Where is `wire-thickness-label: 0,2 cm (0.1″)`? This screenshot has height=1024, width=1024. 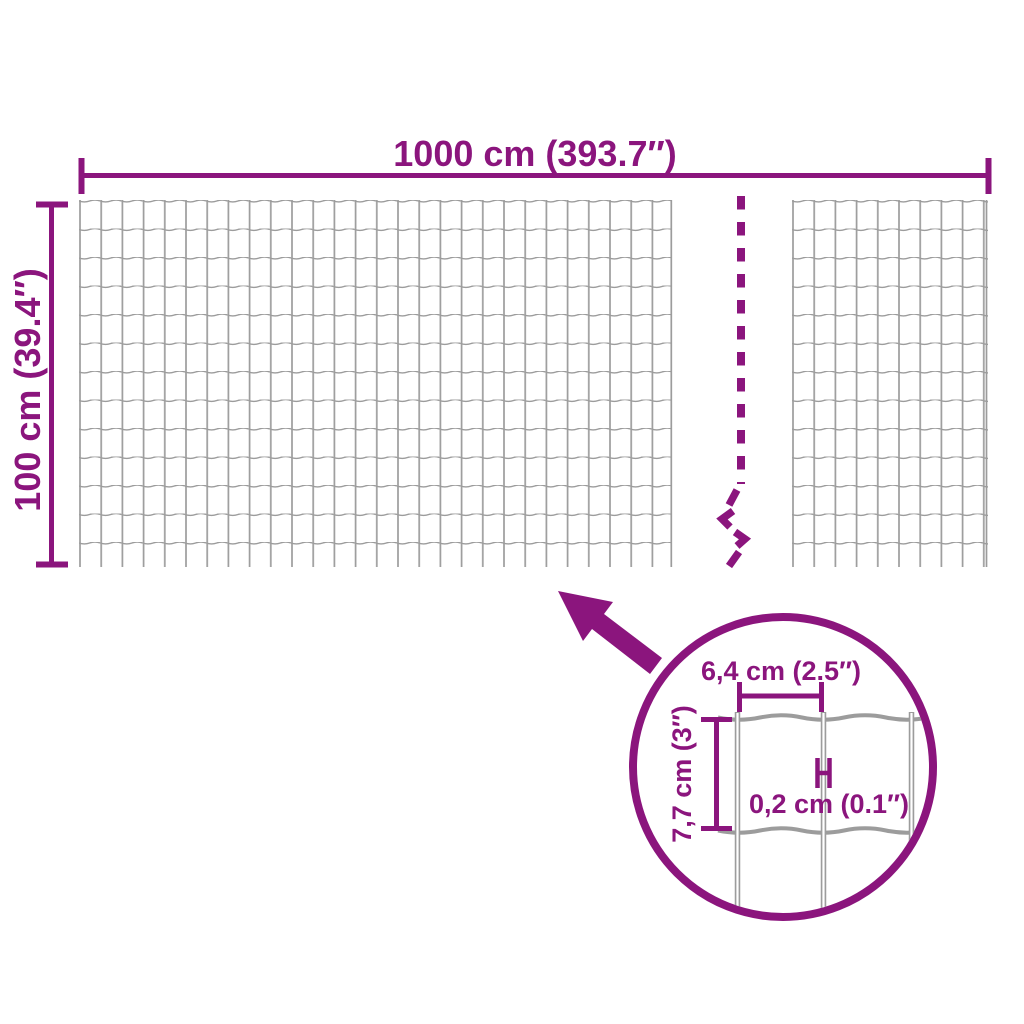 wire-thickness-label: 0,2 cm (0.1″) is located at coordinates (829, 804).